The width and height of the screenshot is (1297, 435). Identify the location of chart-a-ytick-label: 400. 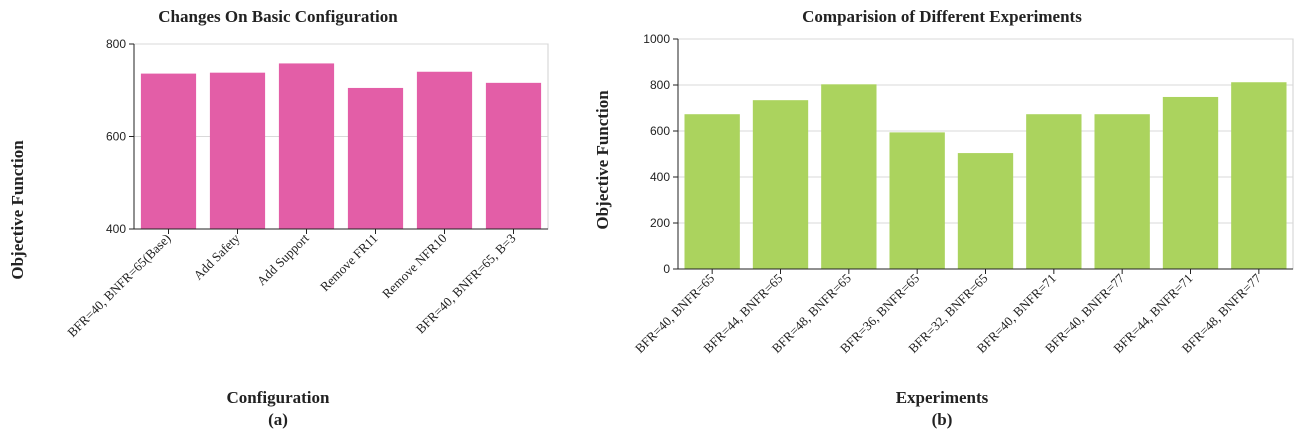
(116, 229).